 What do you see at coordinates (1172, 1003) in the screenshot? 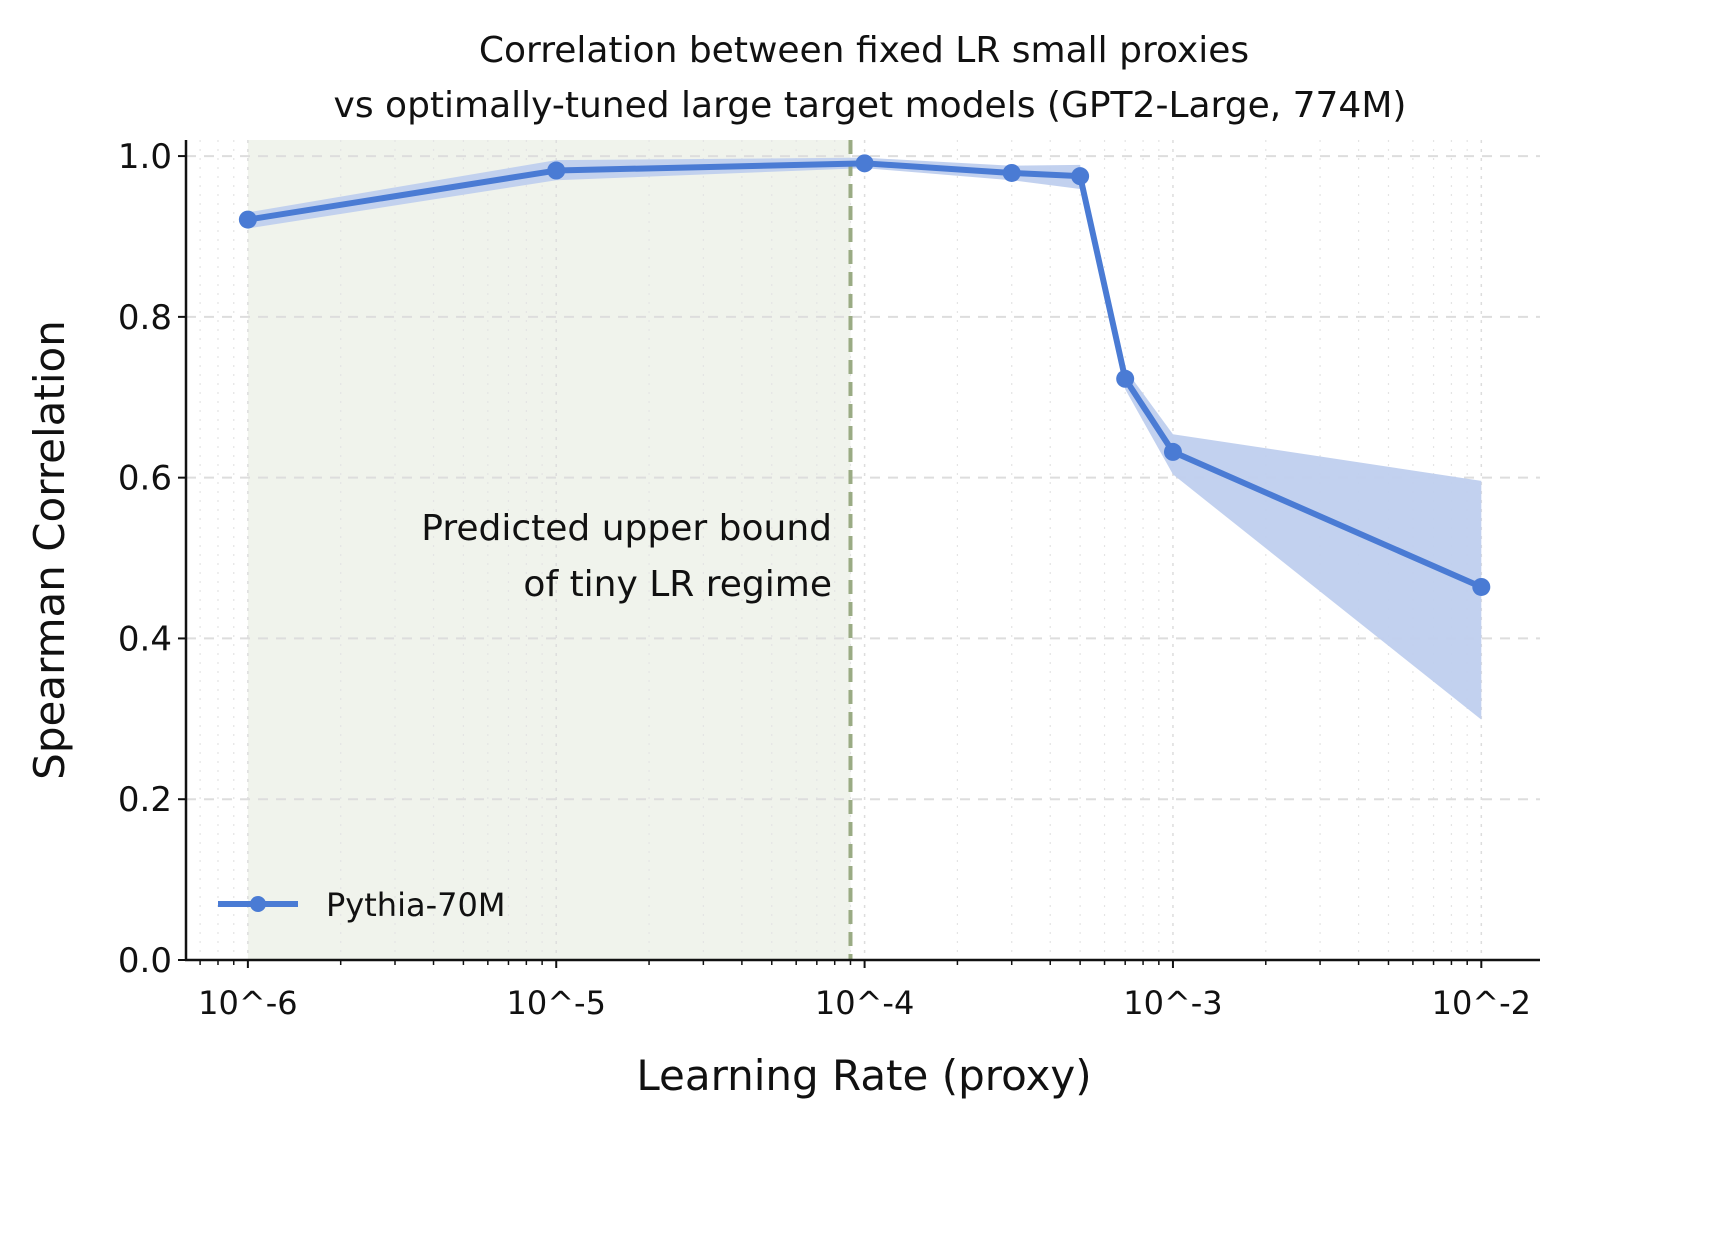
I see `x-tick-label: 10^-3` at bounding box center [1172, 1003].